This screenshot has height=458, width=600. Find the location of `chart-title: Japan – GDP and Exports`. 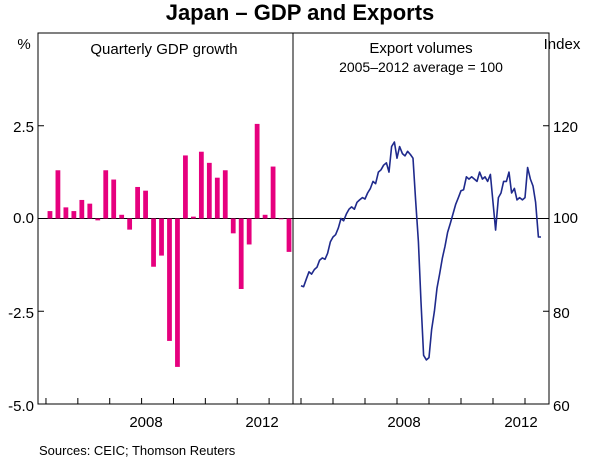

chart-title: Japan – GDP and Exports is located at coordinates (300, 12).